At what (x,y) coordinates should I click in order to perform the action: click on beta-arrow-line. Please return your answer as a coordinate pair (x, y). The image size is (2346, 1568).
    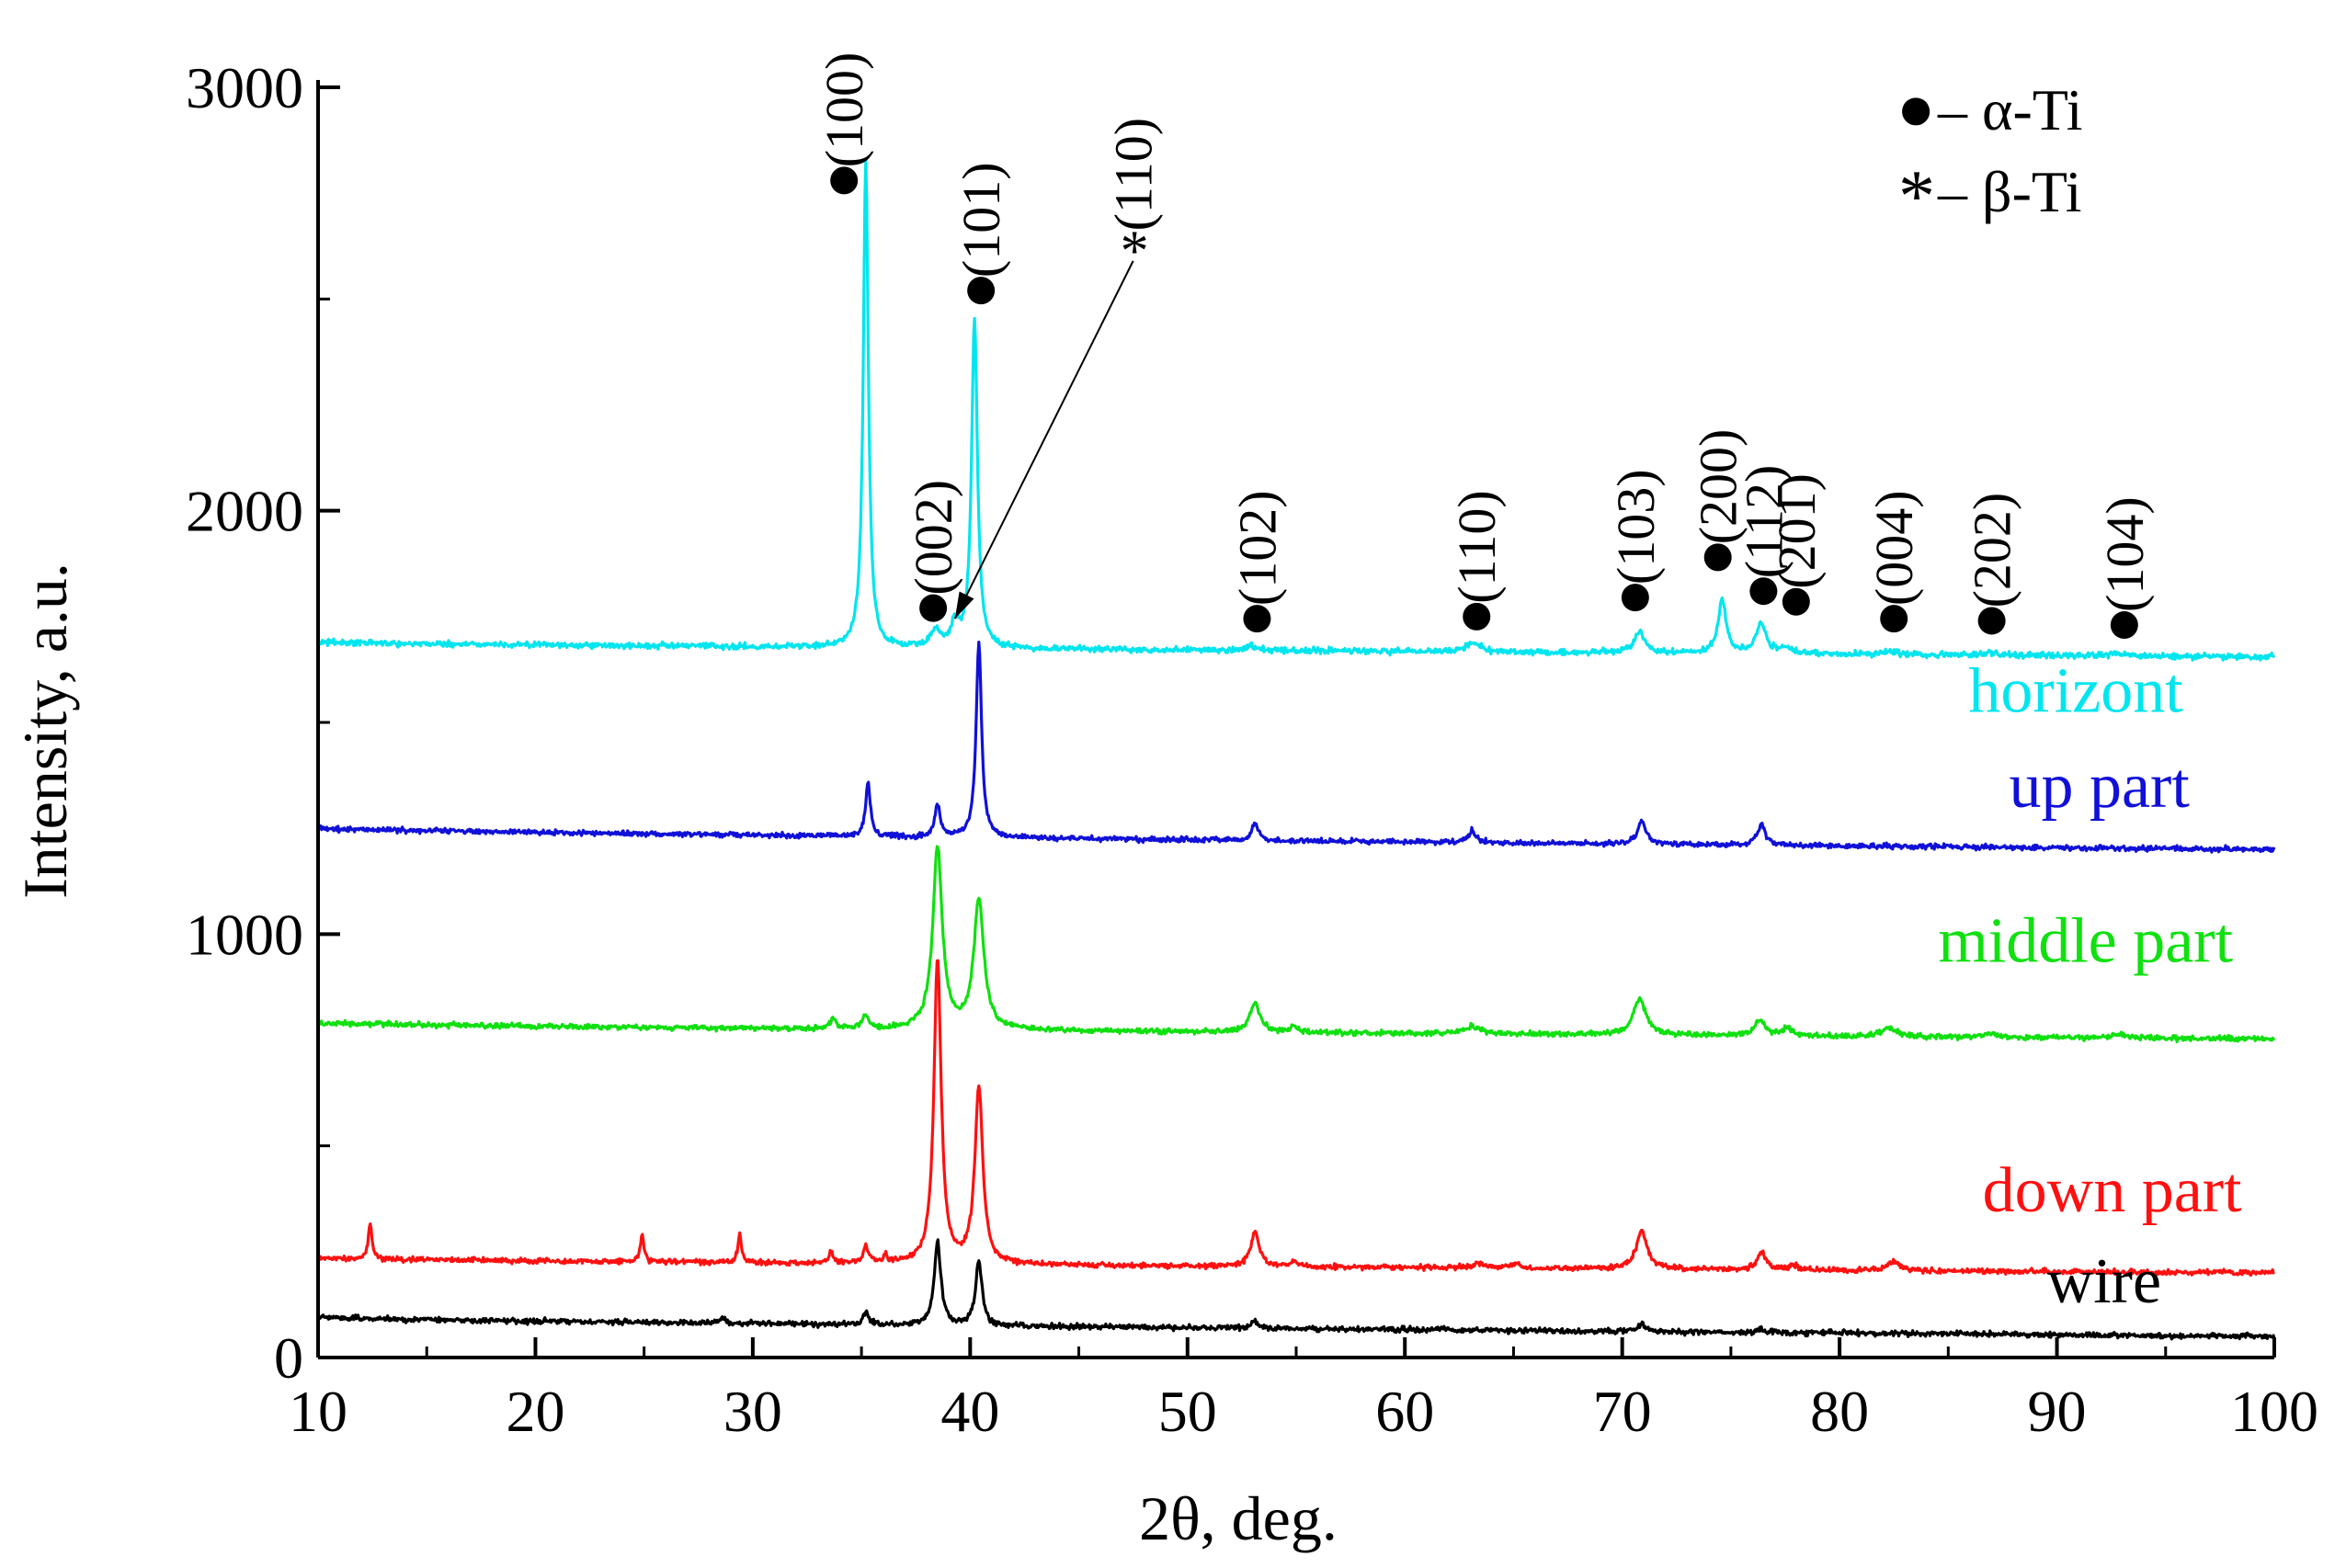
    Looking at the image, I should click on (1043, 439).